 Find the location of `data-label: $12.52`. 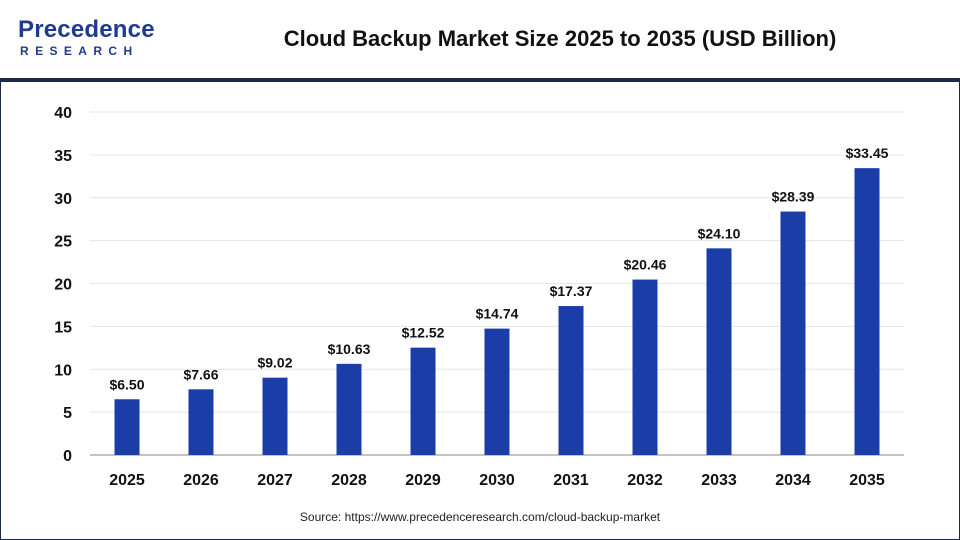

data-label: $12.52 is located at coordinates (423, 333).